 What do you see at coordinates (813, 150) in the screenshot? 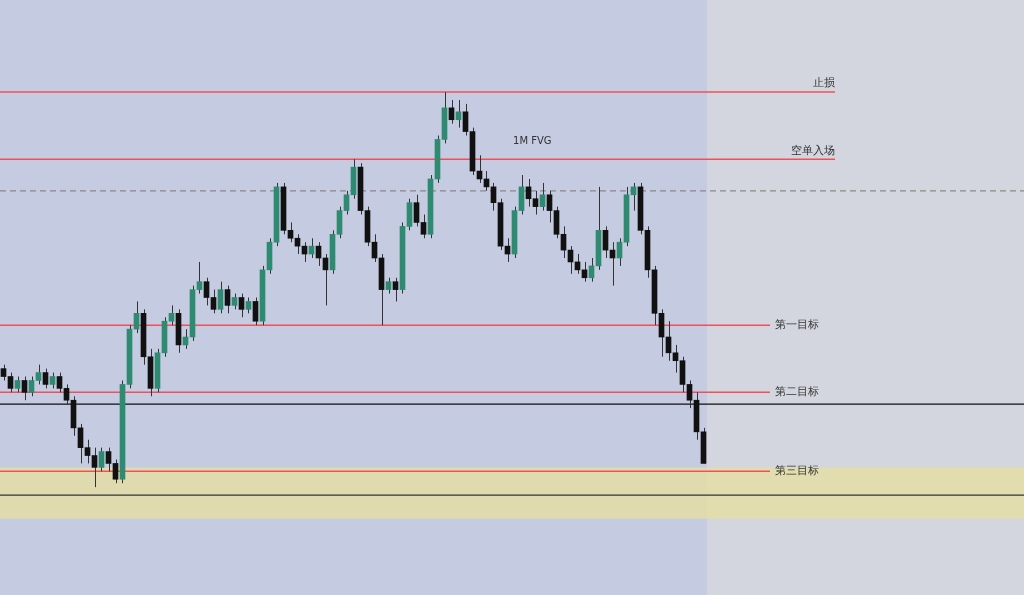
I see `ref-line-label: 空单入场` at bounding box center [813, 150].